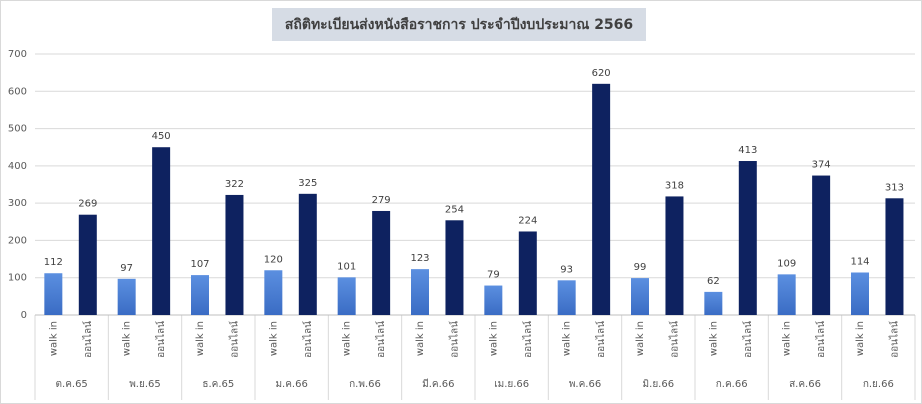 This screenshot has width=922, height=404. I want to click on data-label: 120, so click(273, 259).